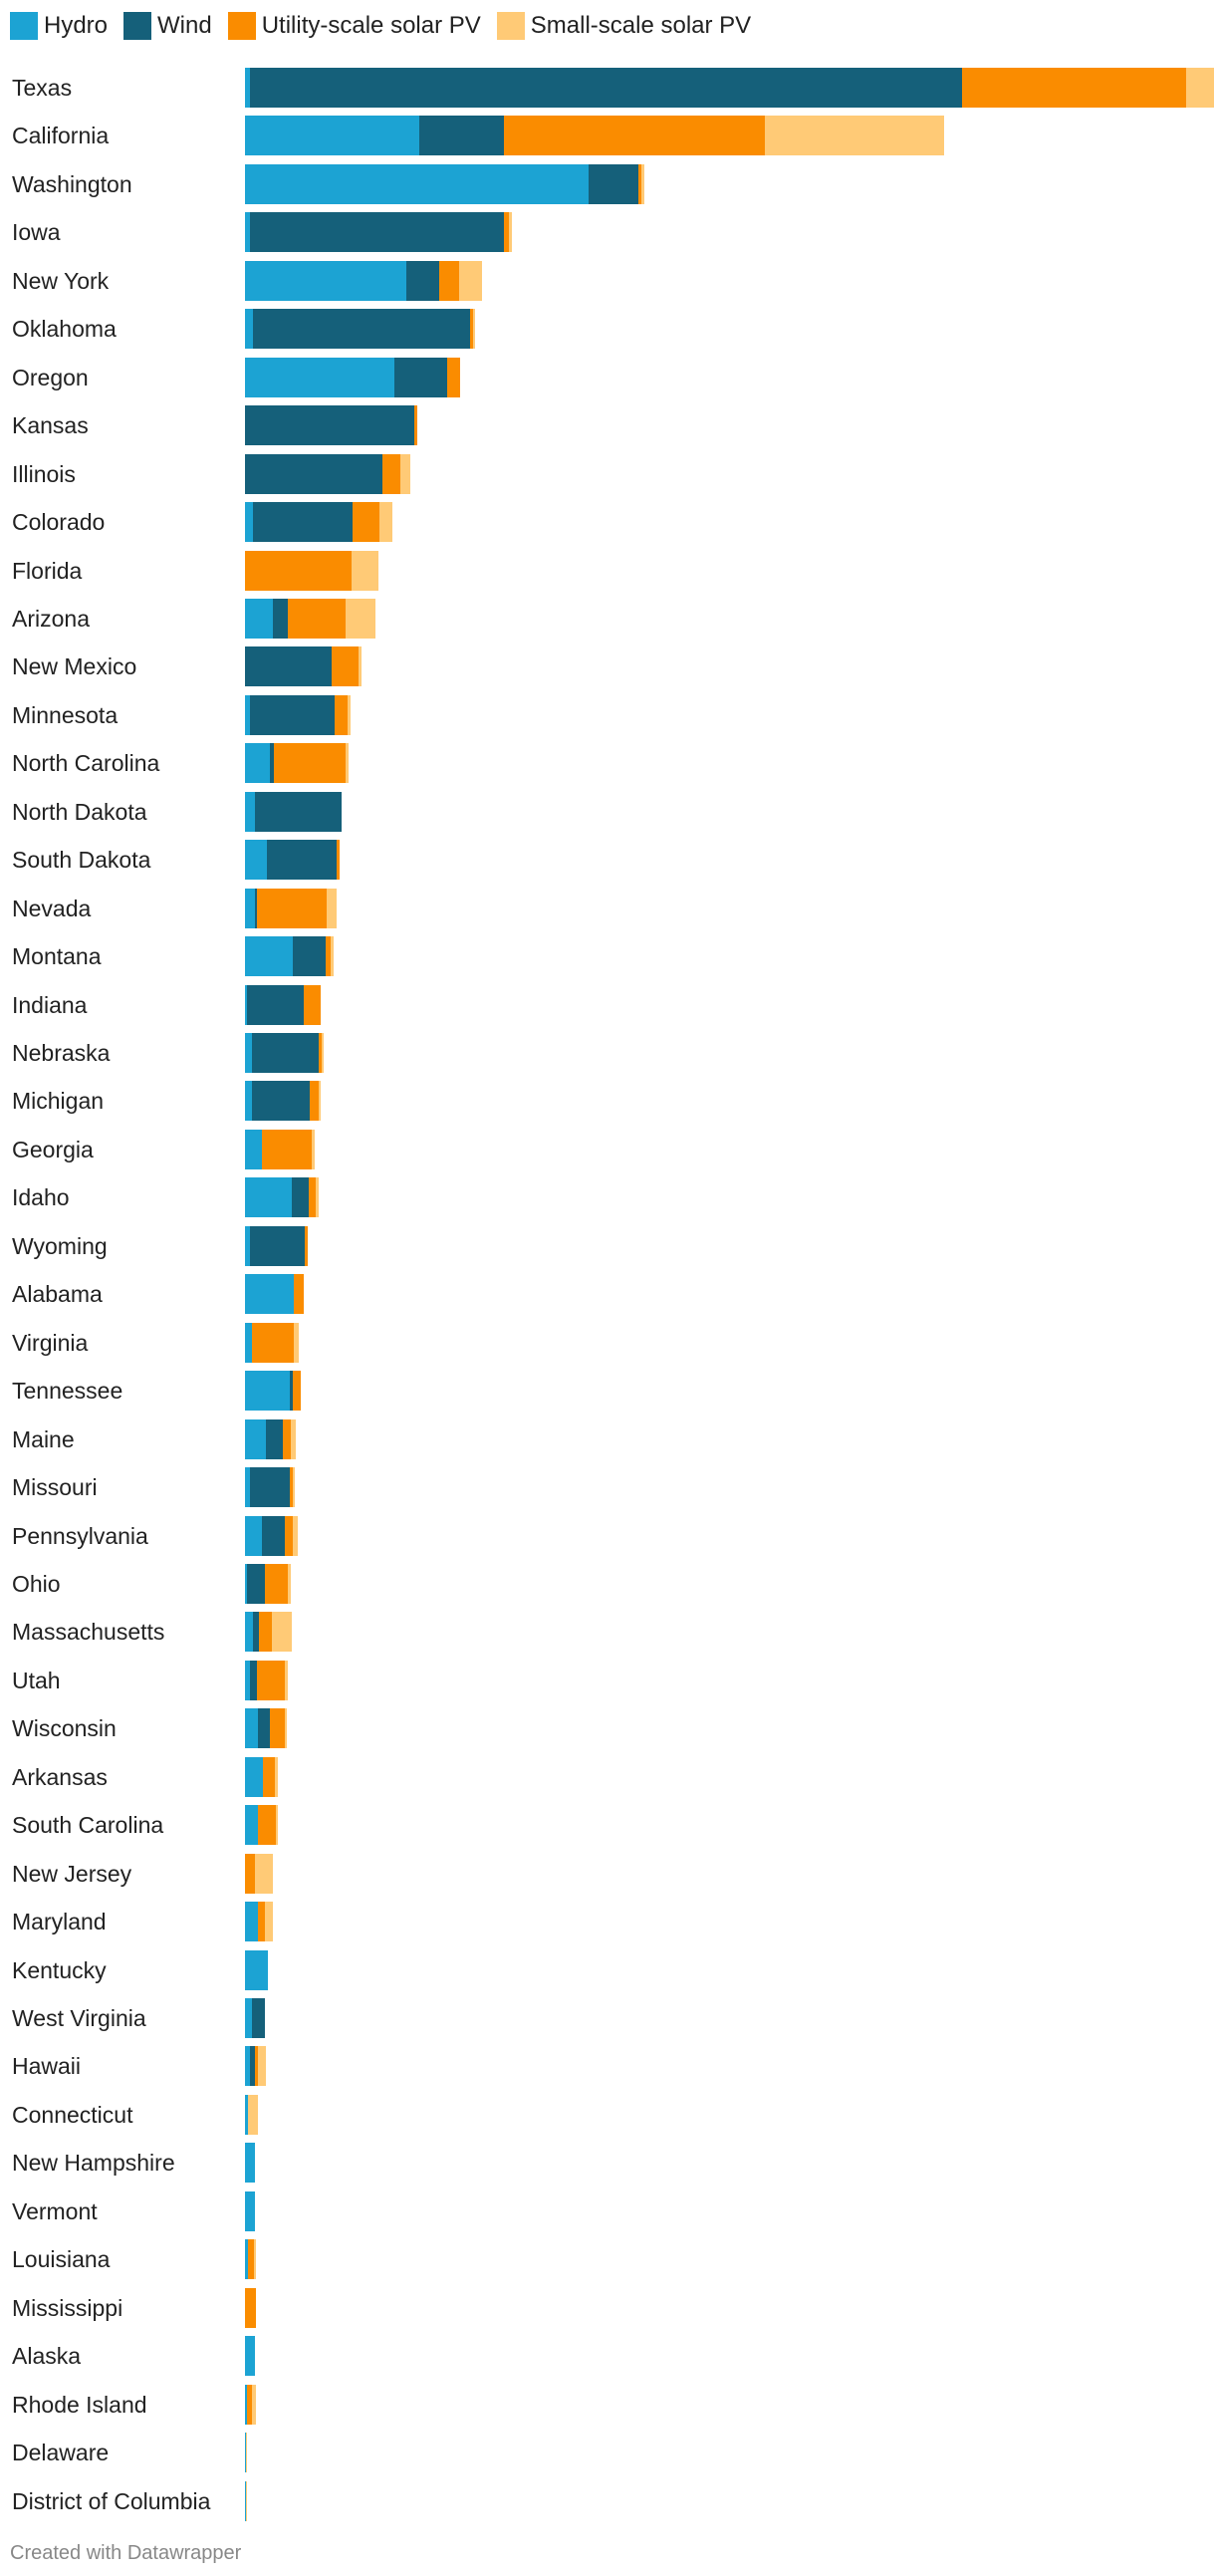 The image size is (1215, 2576). What do you see at coordinates (47, 2066) in the screenshot?
I see `row-label: Hawaii` at bounding box center [47, 2066].